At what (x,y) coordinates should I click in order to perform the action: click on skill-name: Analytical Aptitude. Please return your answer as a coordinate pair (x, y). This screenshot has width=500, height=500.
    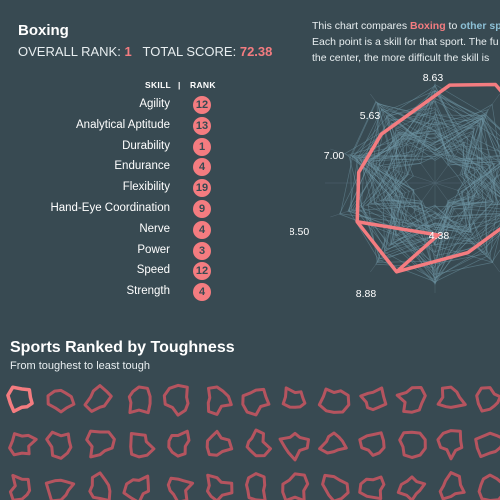
    Looking at the image, I should click on (123, 125).